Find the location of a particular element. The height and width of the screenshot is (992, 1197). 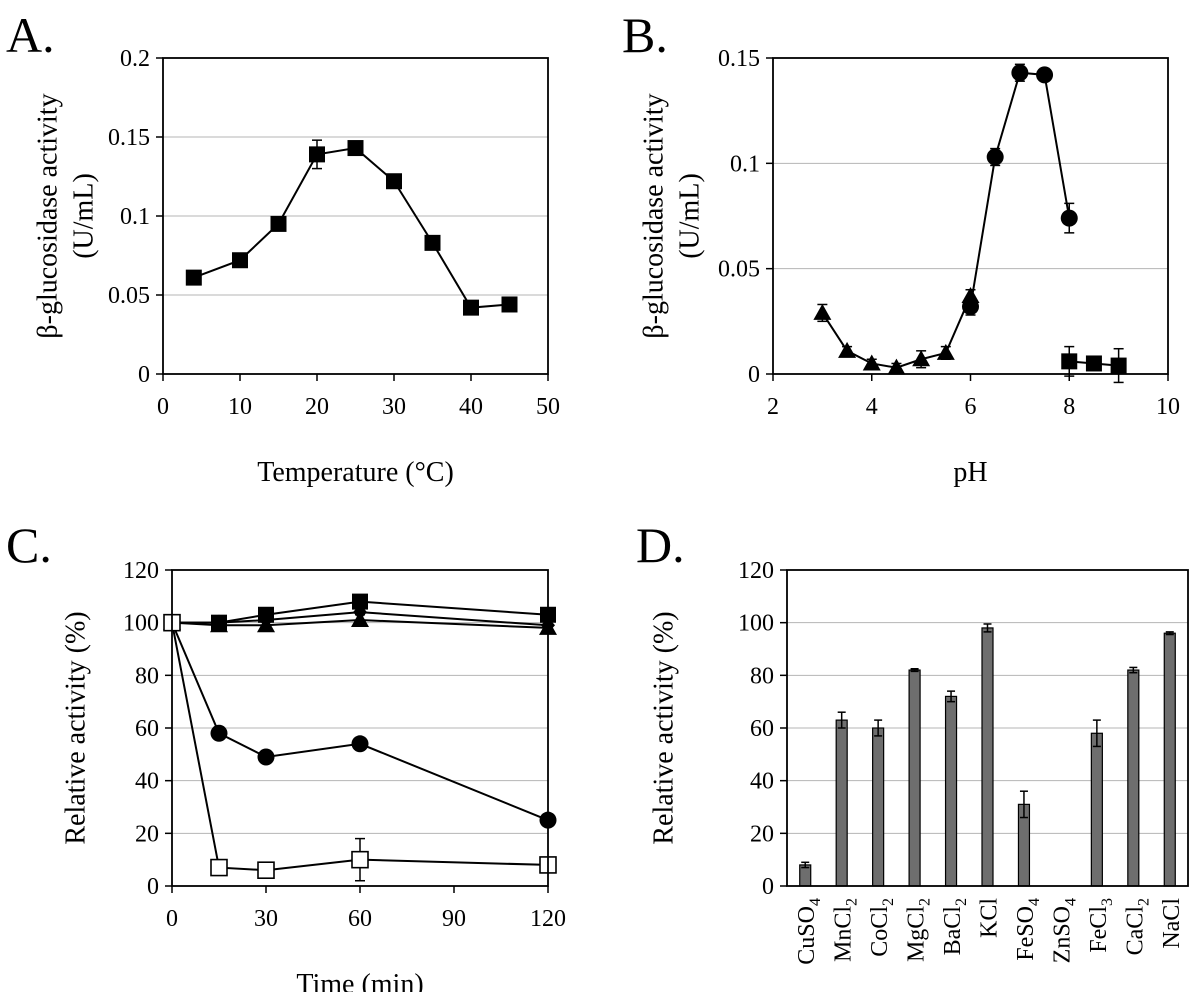

y-axis-title: β-glucosidase activity is located at coordinates (47, 215).